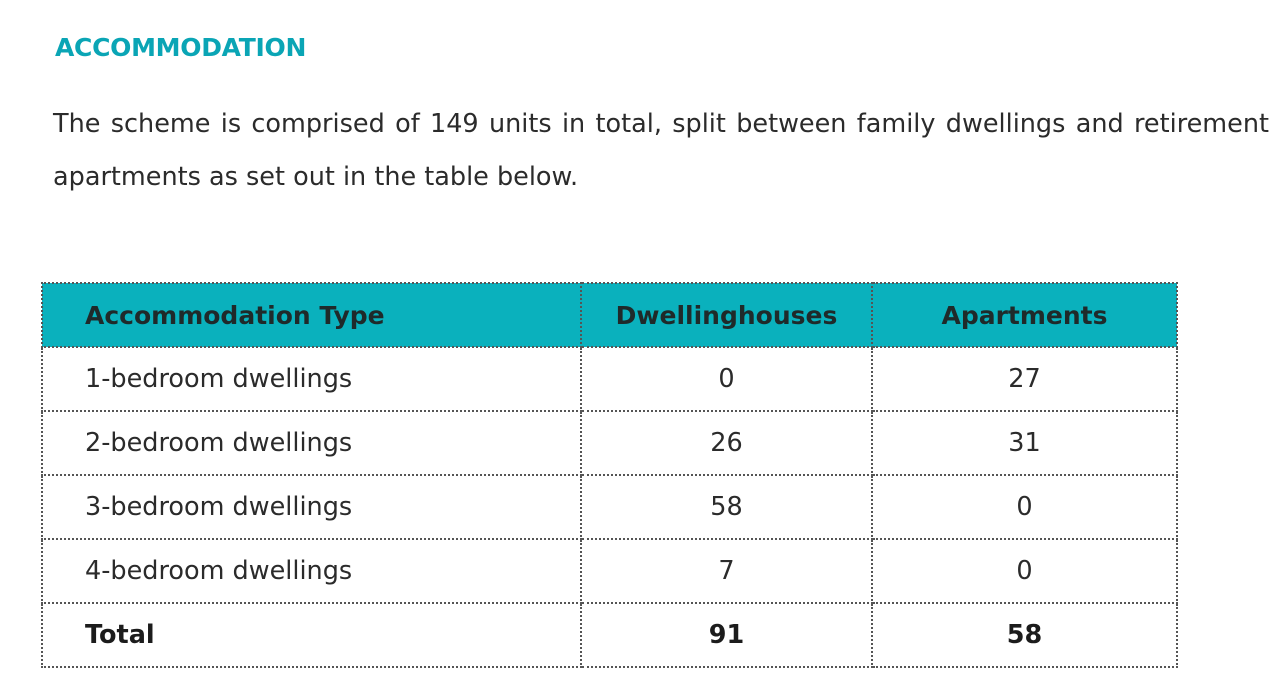  I want to click on row-apartments-cell: 27, so click(1024, 379).